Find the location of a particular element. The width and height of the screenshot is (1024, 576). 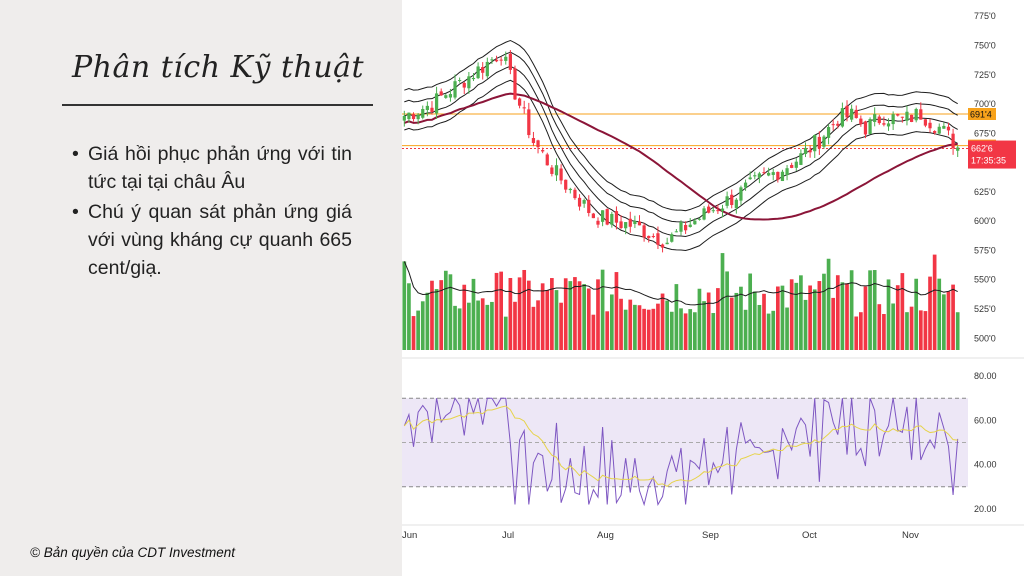

price-tick-label: 675'0 is located at coordinates (985, 133).